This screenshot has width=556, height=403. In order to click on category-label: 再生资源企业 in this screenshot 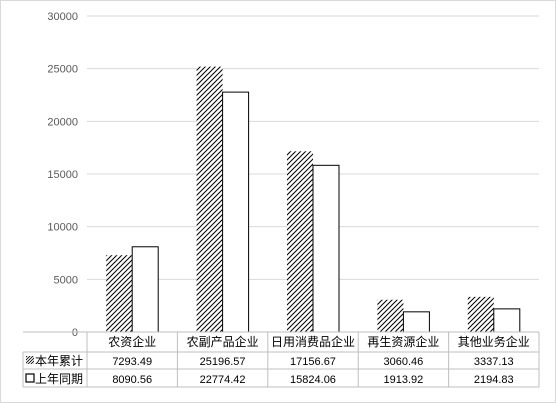, I will do `click(403, 341)`.